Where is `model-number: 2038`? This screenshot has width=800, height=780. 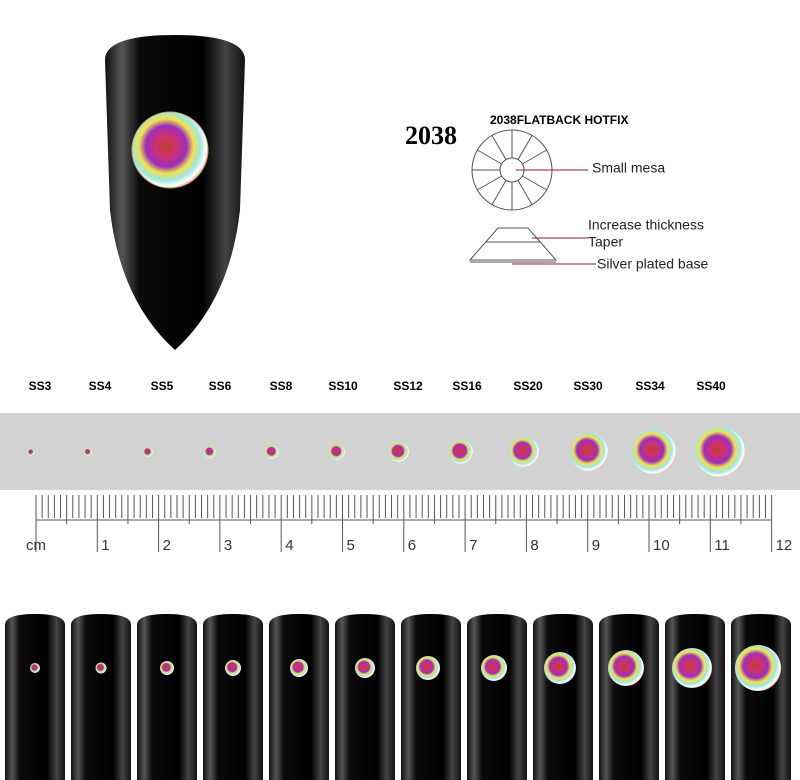
model-number: 2038 is located at coordinates (431, 135).